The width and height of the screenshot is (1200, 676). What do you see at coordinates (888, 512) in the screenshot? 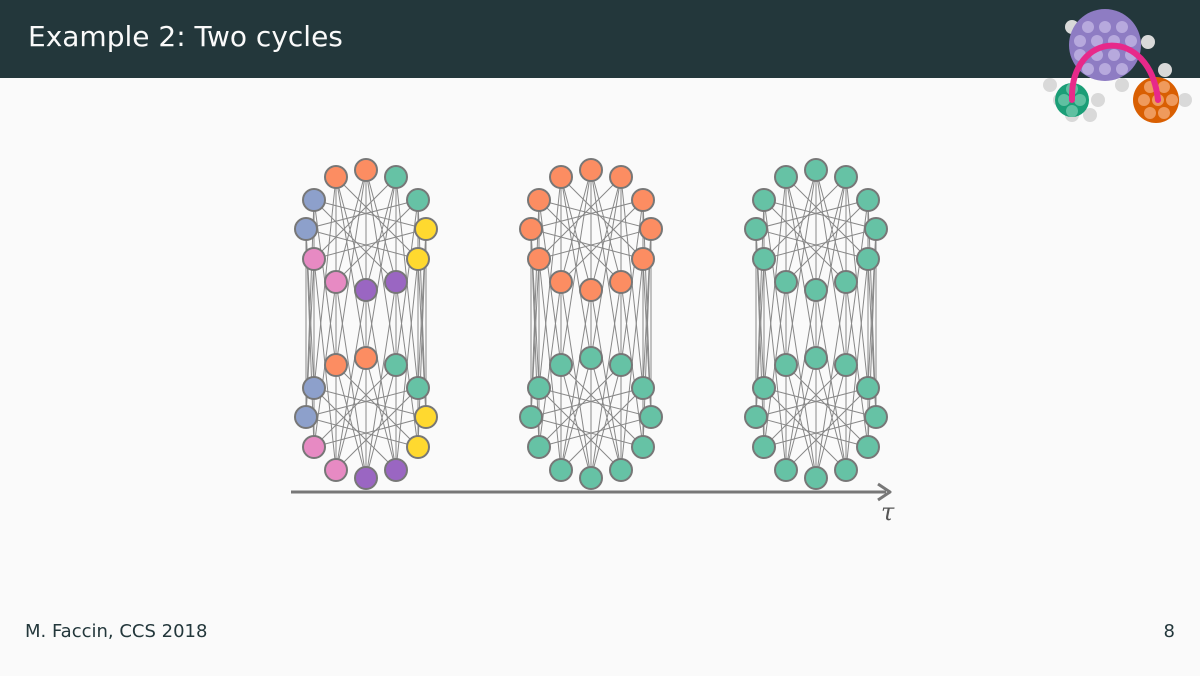
I see `time-axis-label: τ` at bounding box center [888, 512].